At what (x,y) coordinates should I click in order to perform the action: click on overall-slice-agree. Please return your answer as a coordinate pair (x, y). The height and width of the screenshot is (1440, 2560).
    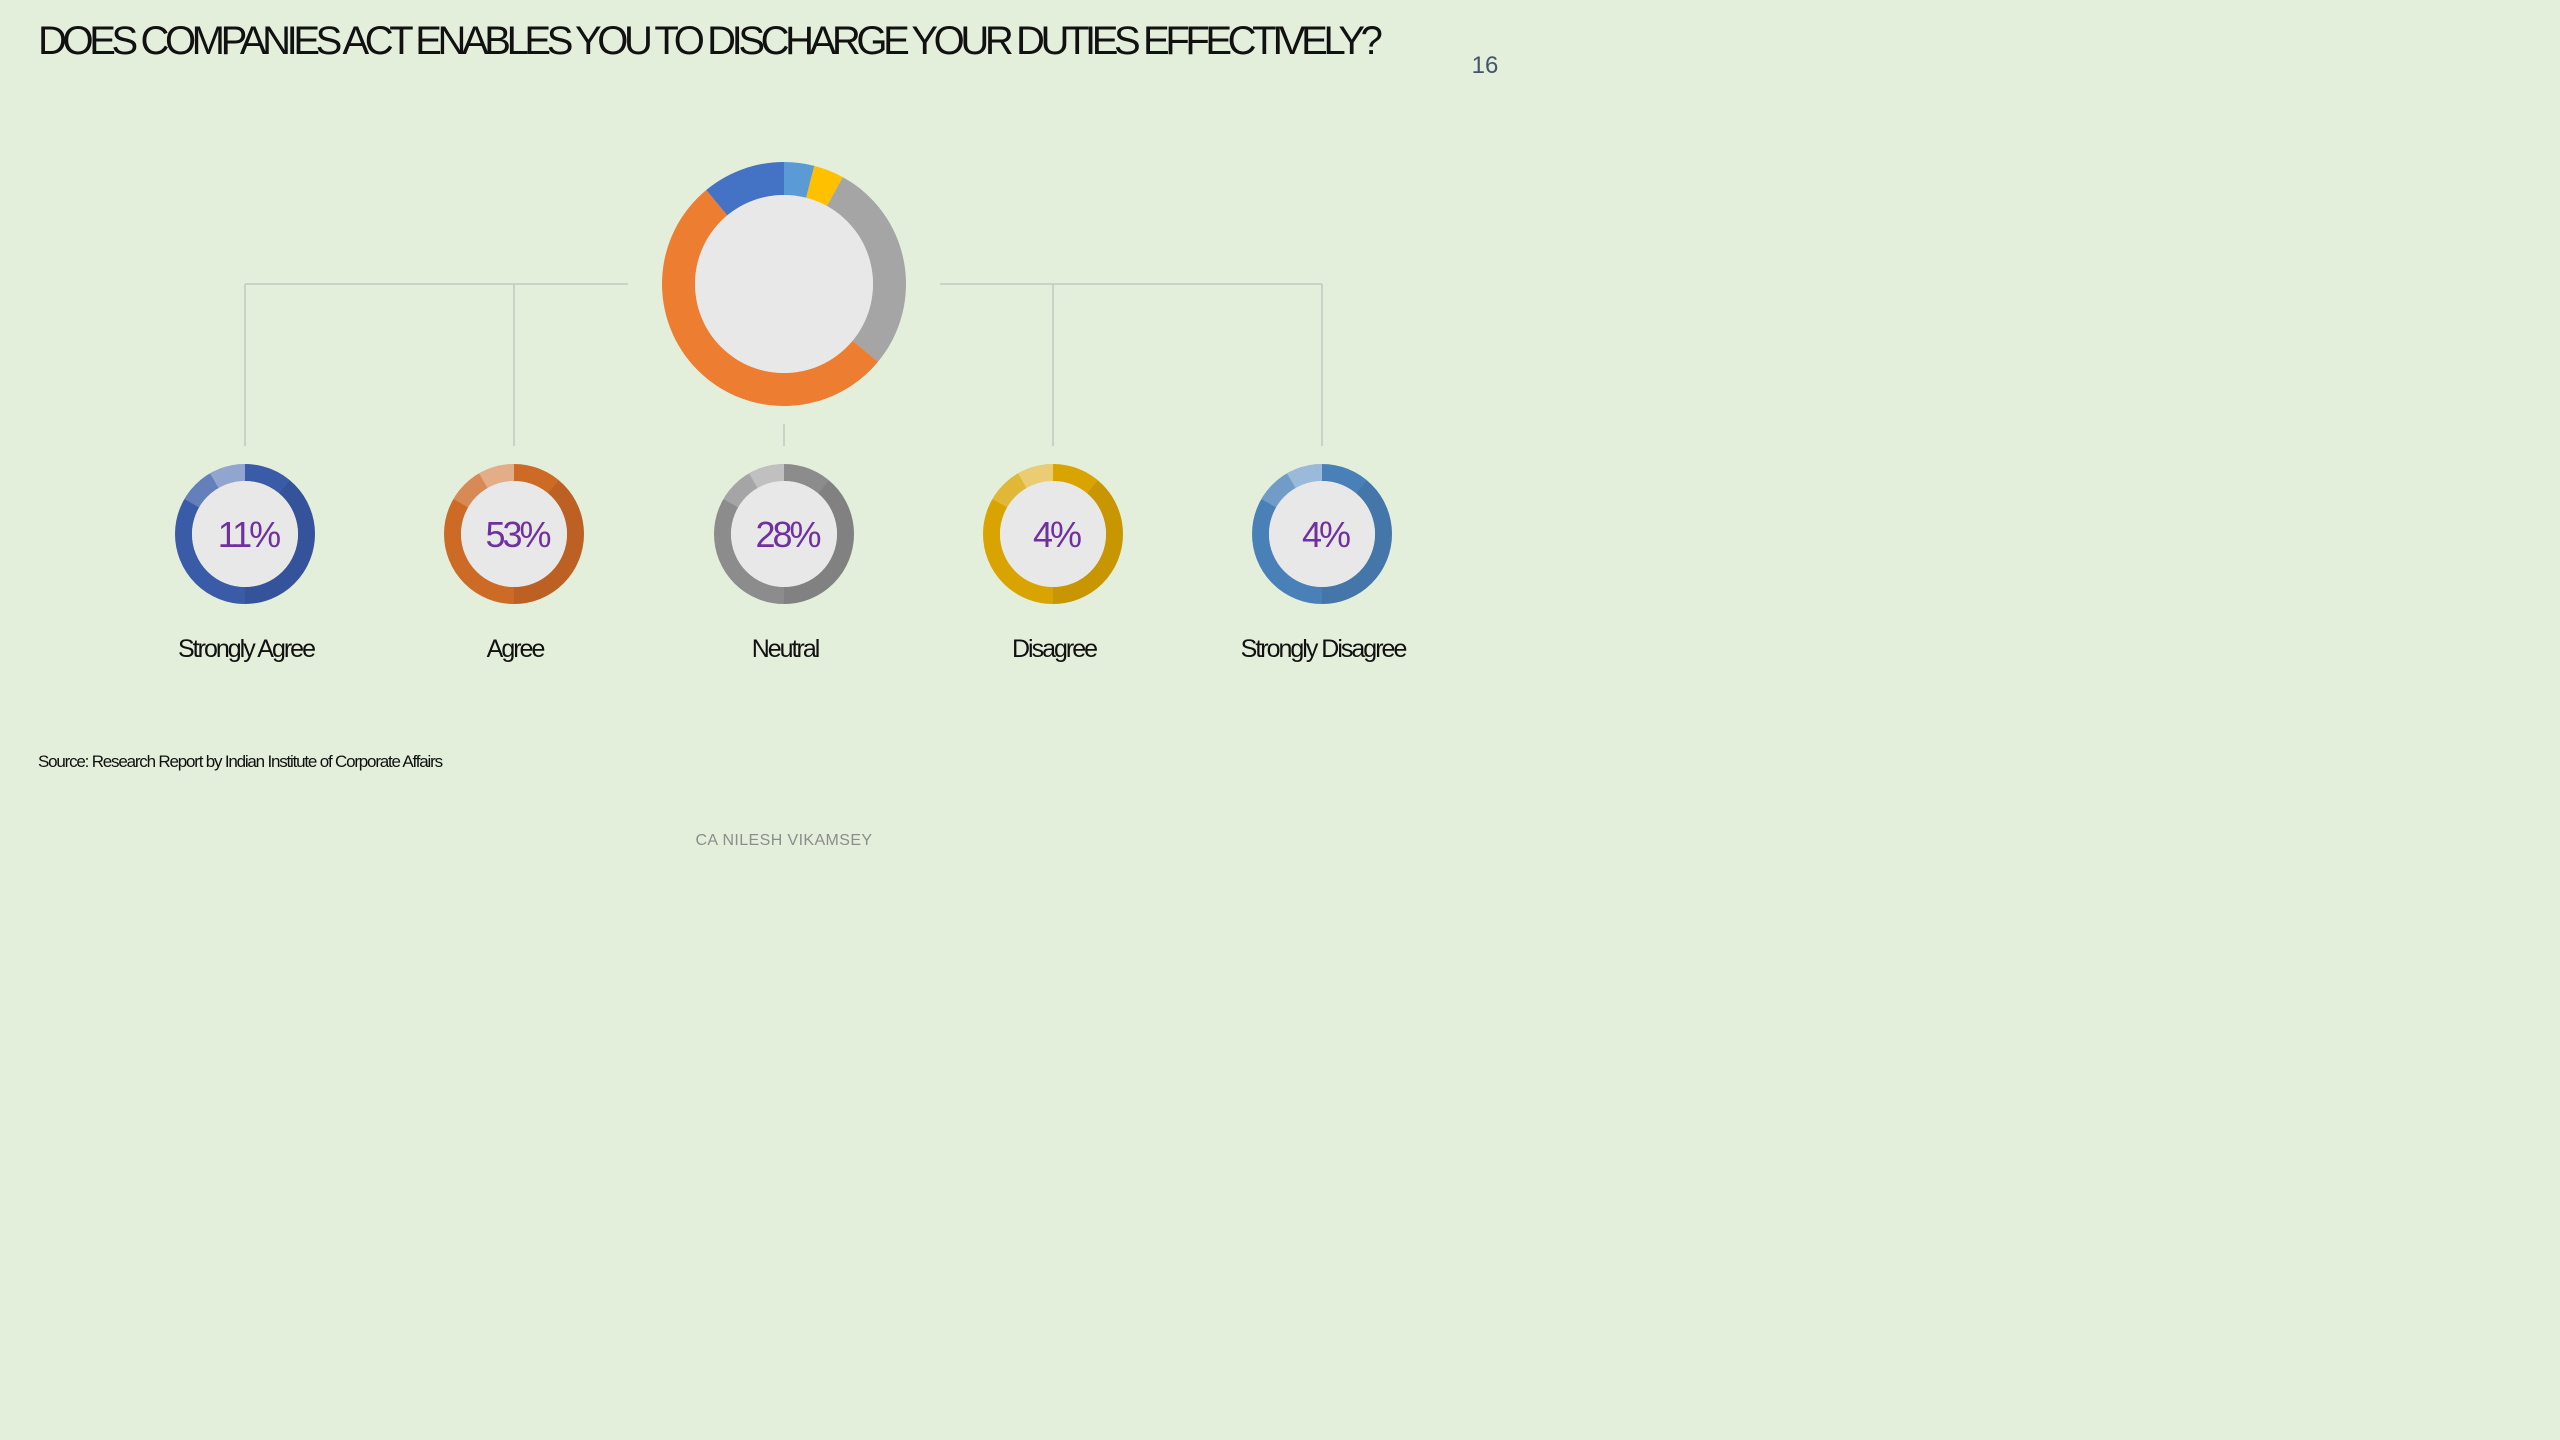
    Looking at the image, I should click on (770, 297).